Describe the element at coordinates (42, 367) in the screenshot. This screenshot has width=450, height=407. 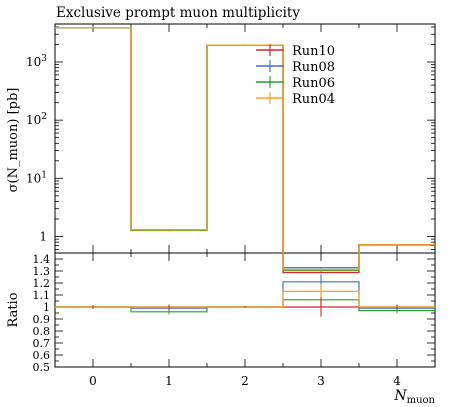
I see `ratio-y-tick-label: 0.5` at that location.